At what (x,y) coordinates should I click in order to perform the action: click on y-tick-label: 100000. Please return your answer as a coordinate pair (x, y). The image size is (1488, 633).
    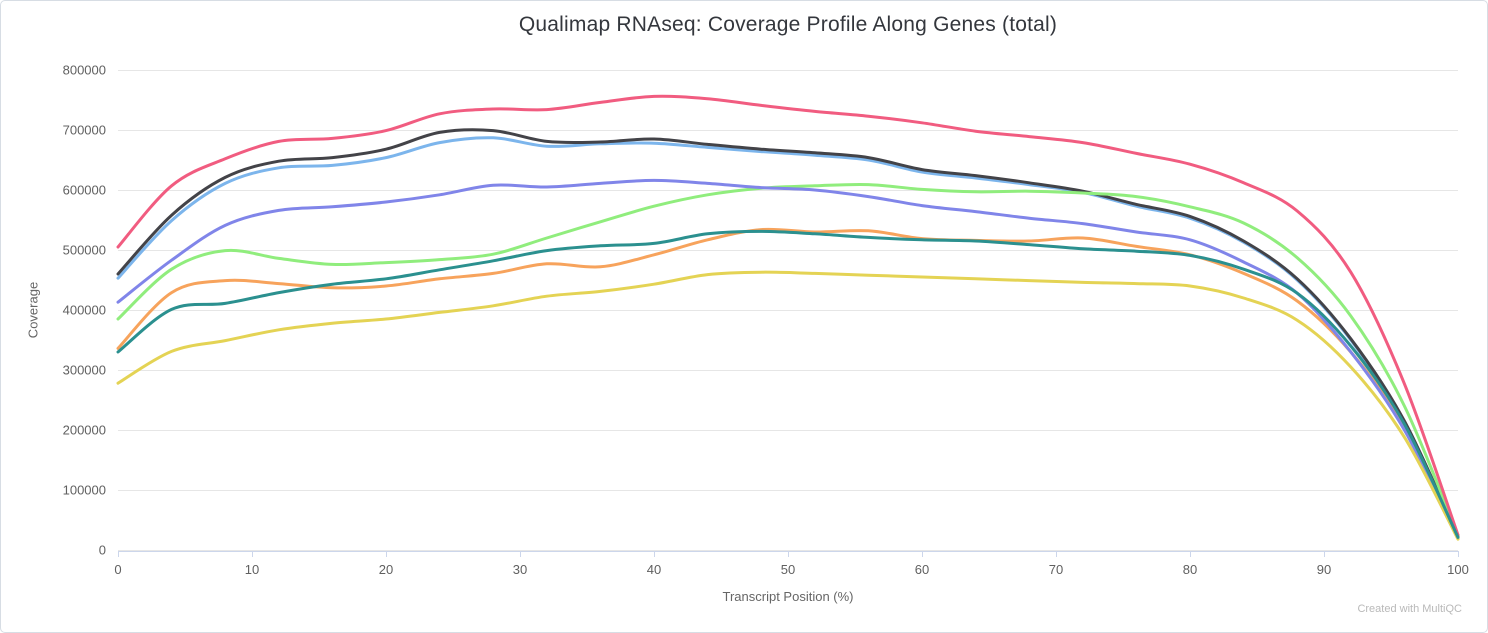
    Looking at the image, I should click on (84, 490).